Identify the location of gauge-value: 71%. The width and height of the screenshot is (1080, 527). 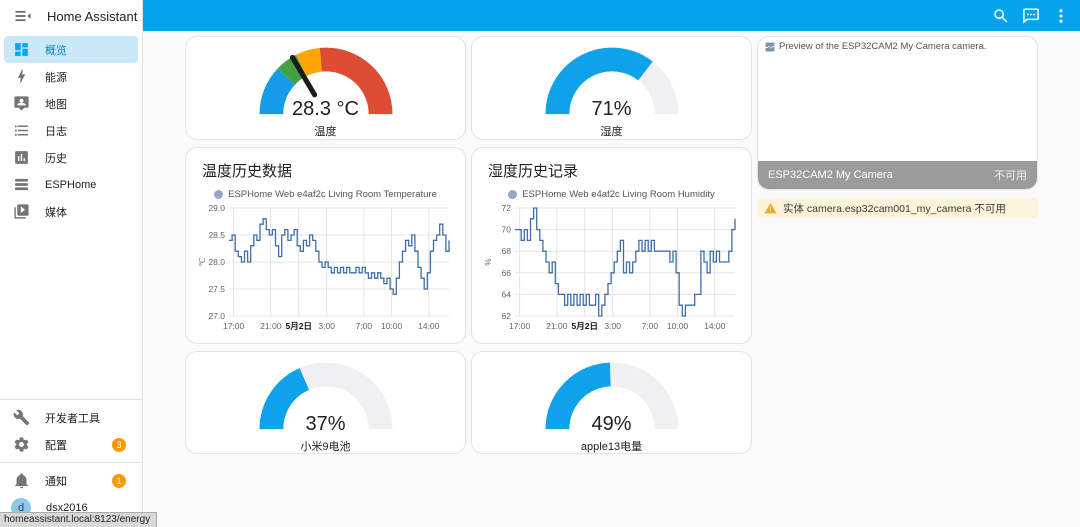
(611, 109).